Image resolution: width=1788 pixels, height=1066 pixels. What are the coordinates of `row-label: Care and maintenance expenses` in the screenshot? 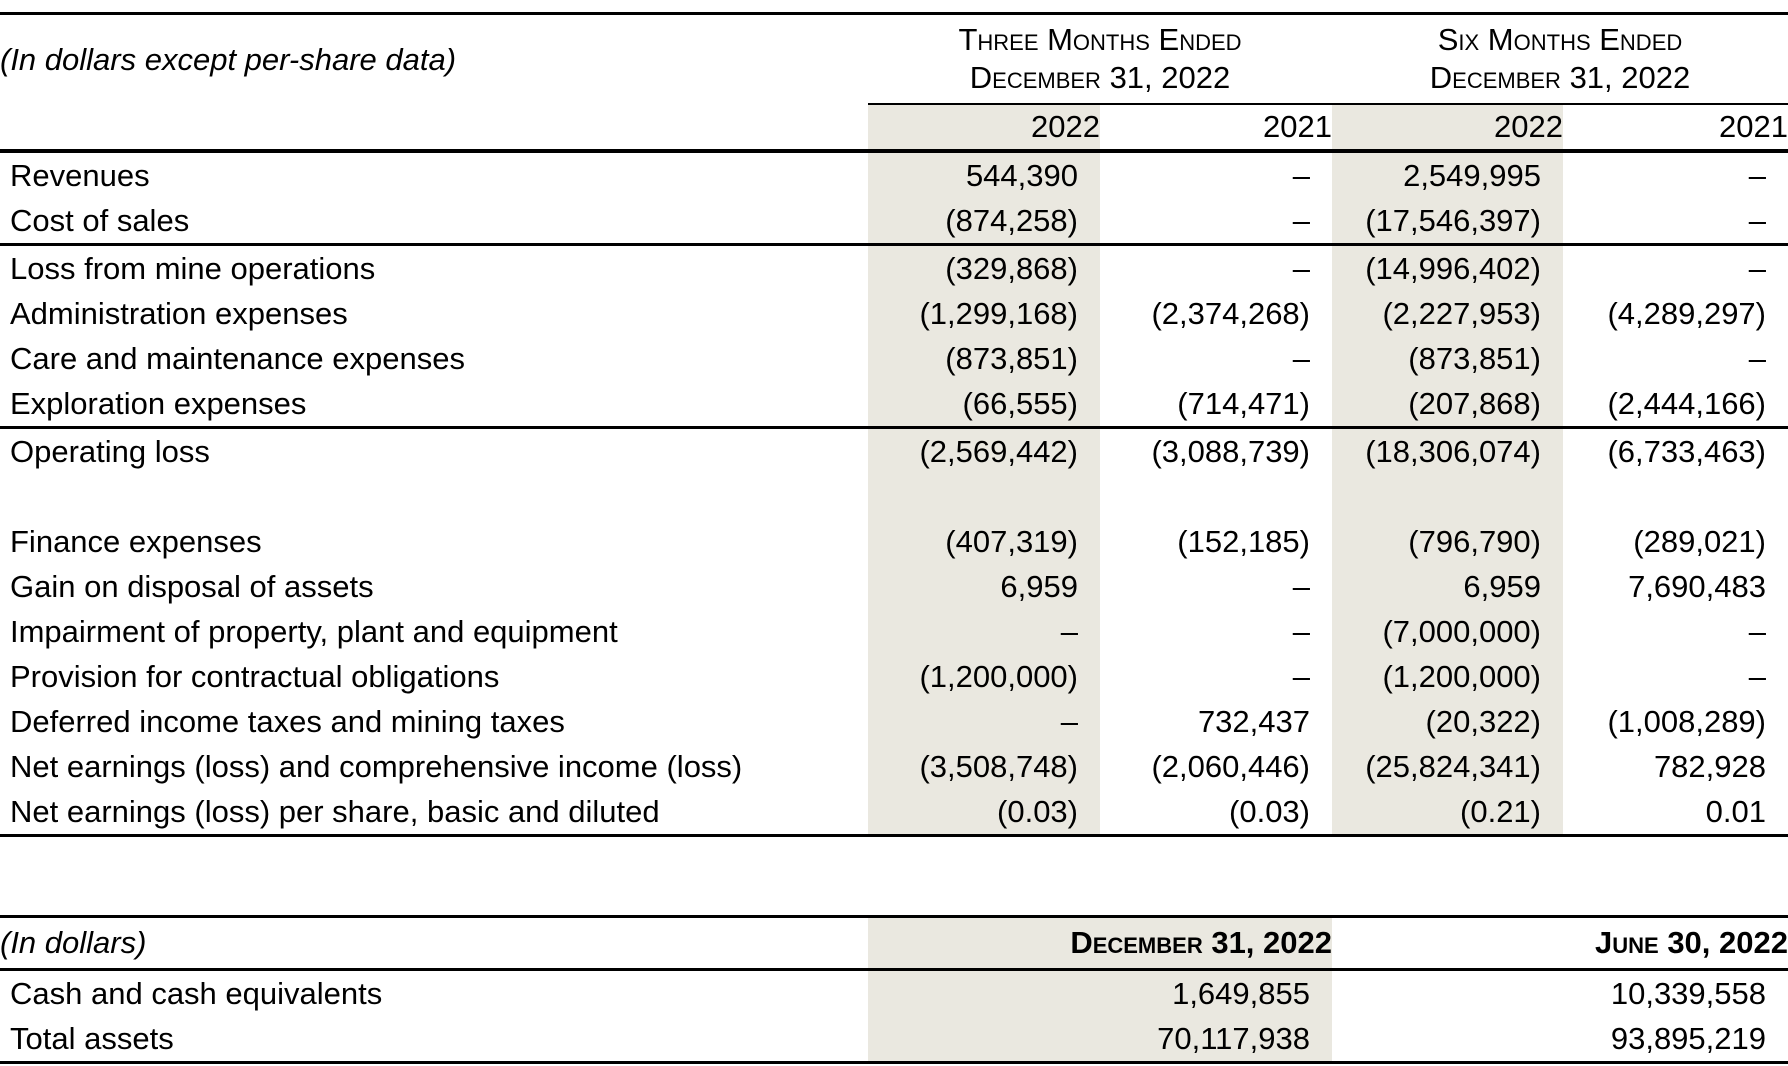 It's located at (237, 358).